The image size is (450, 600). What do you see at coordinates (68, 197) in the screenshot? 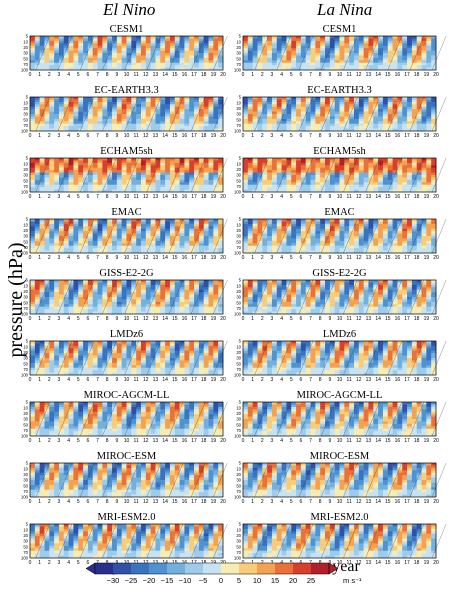
I see `x-tick-label: 4` at bounding box center [68, 197].